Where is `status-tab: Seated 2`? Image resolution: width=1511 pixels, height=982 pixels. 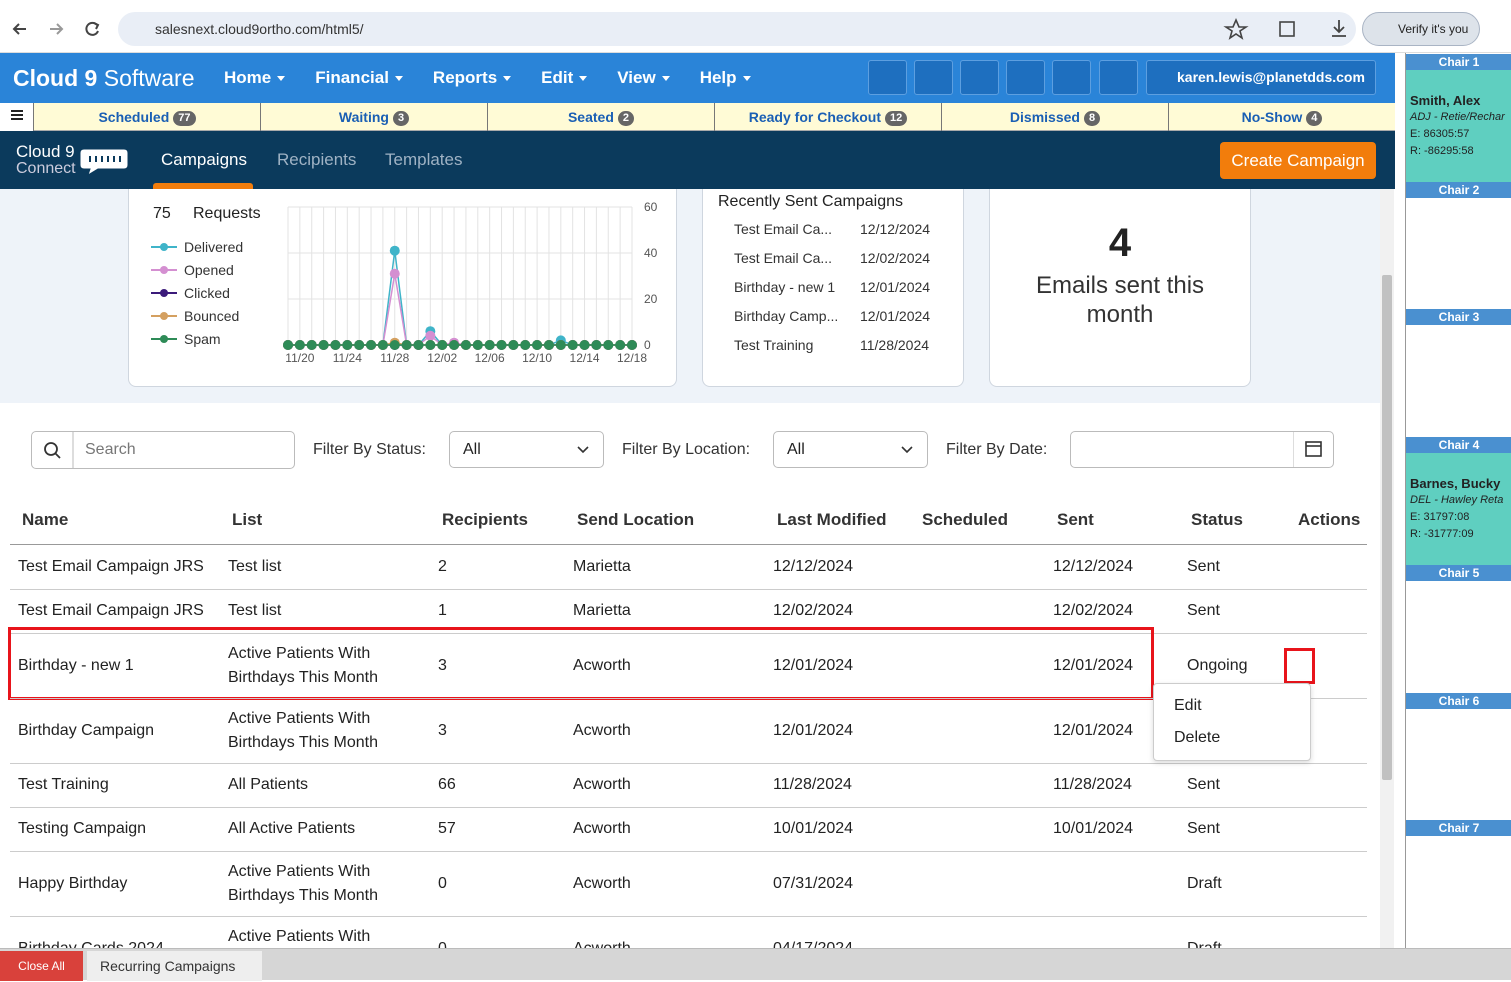
status-tab: Seated 2 is located at coordinates (600, 117).